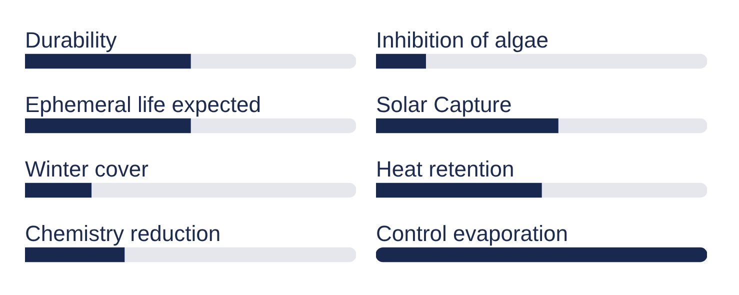 The height and width of the screenshot is (295, 739). What do you see at coordinates (472, 233) in the screenshot?
I see `y-tick-label: Control evaporation` at bounding box center [472, 233].